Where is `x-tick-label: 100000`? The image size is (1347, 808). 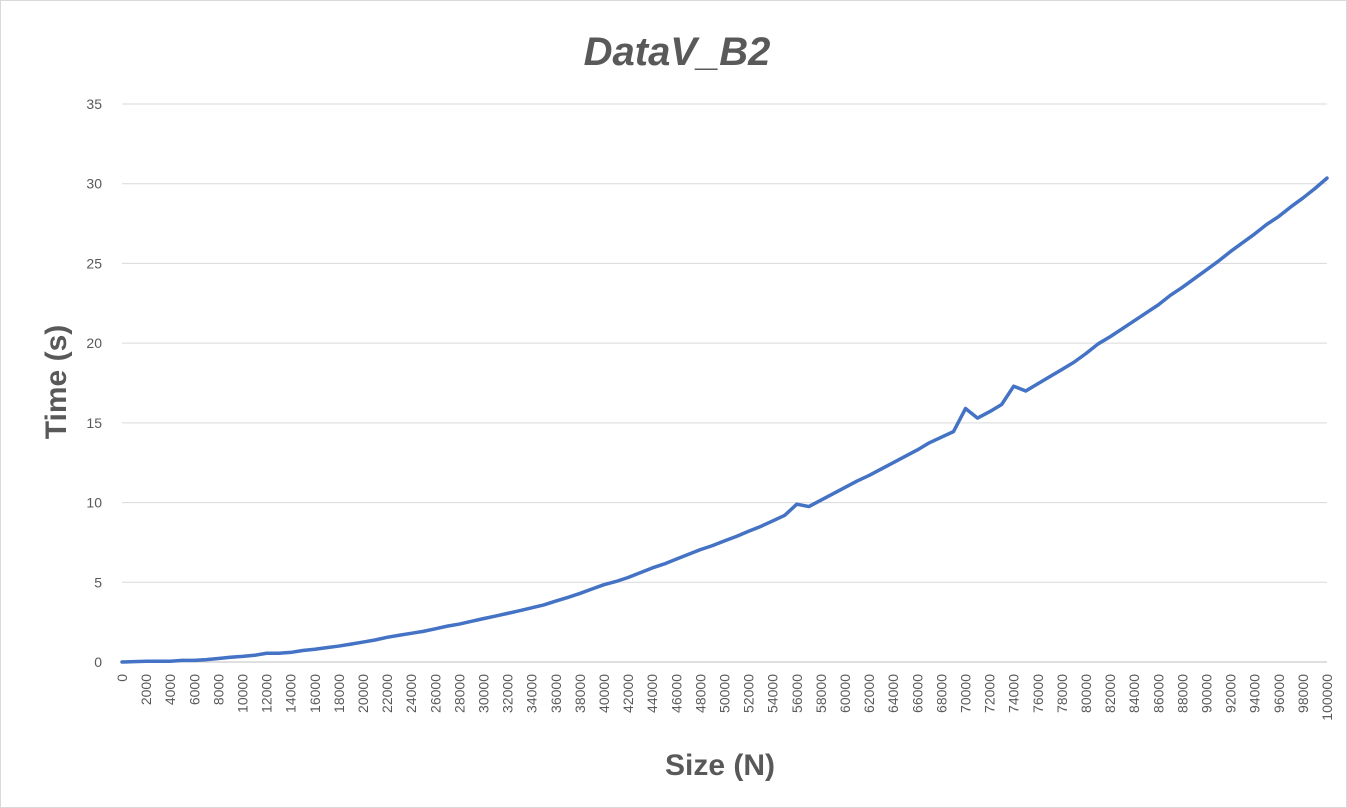
x-tick-label: 100000 is located at coordinates (1327, 697).